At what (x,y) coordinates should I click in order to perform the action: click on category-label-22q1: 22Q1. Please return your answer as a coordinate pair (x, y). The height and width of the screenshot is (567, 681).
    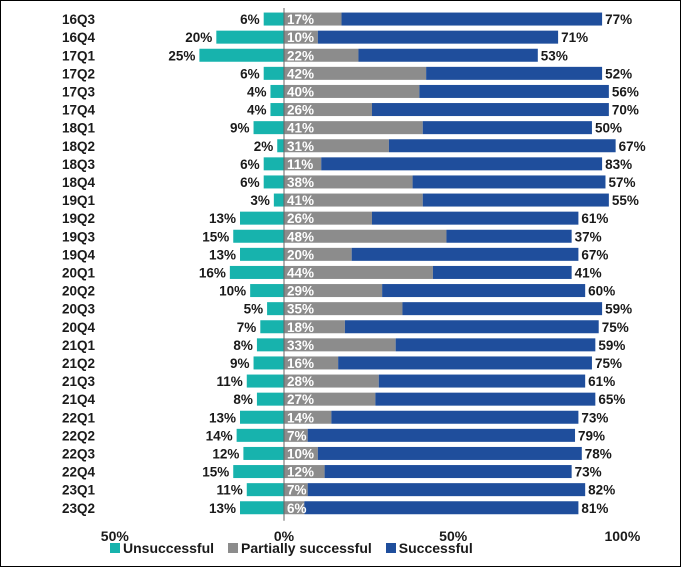
    Looking at the image, I should click on (79, 417).